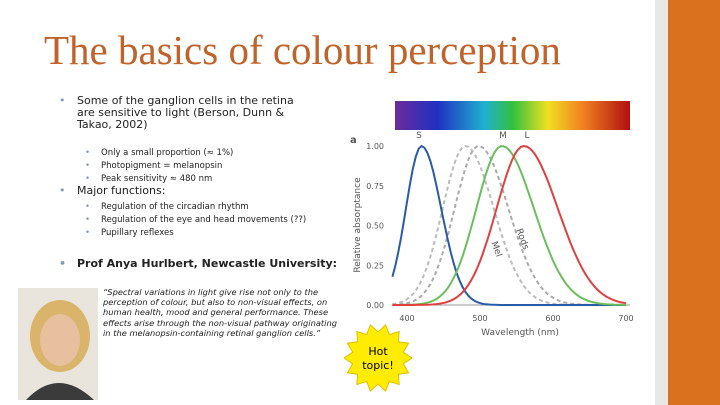  Describe the element at coordinates (625, 318) in the screenshot. I see `x-tick-label: 700` at that location.